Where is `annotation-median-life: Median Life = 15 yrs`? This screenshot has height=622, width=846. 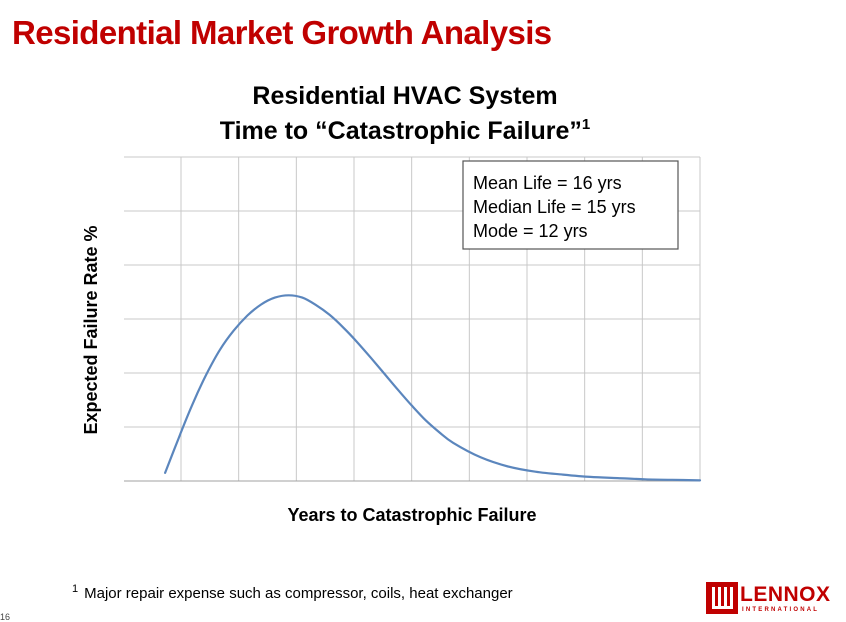
annotation-median-life: Median Life = 15 yrs is located at coordinates (554, 207).